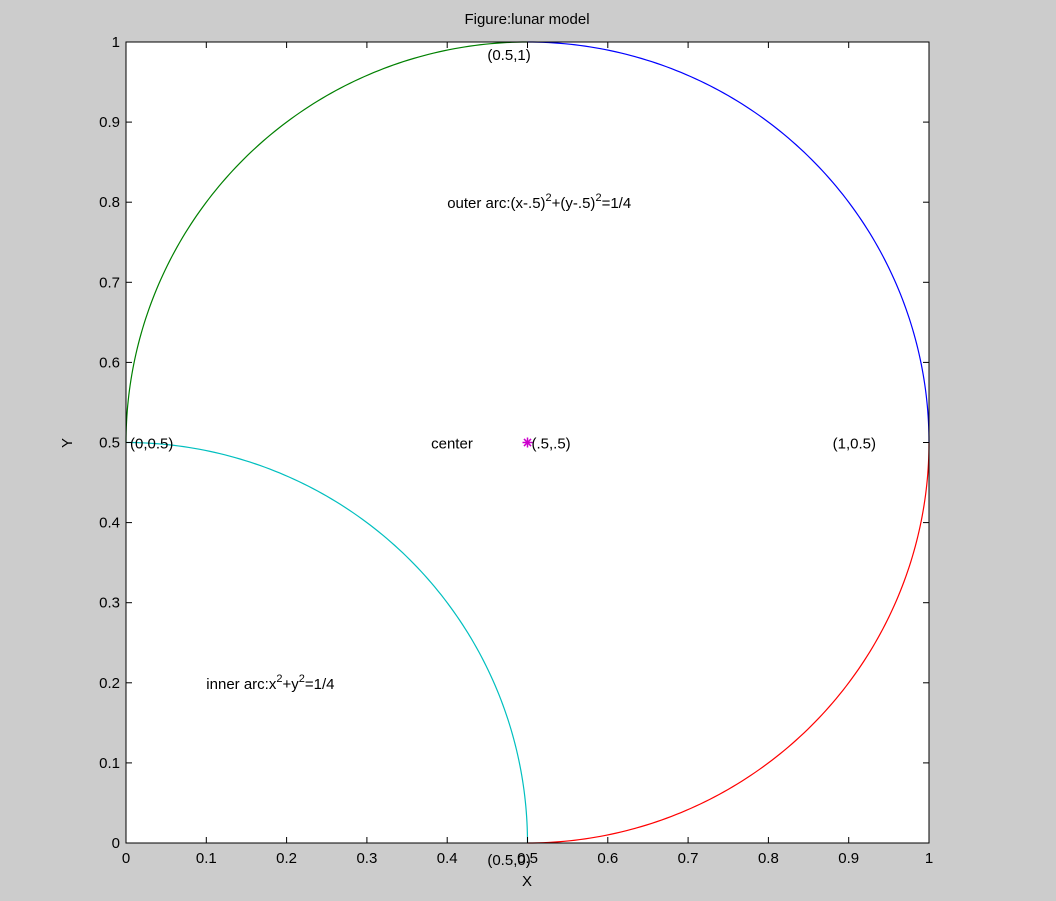 The height and width of the screenshot is (901, 1056). I want to click on y-tick-label: 0.5, so click(109, 443).